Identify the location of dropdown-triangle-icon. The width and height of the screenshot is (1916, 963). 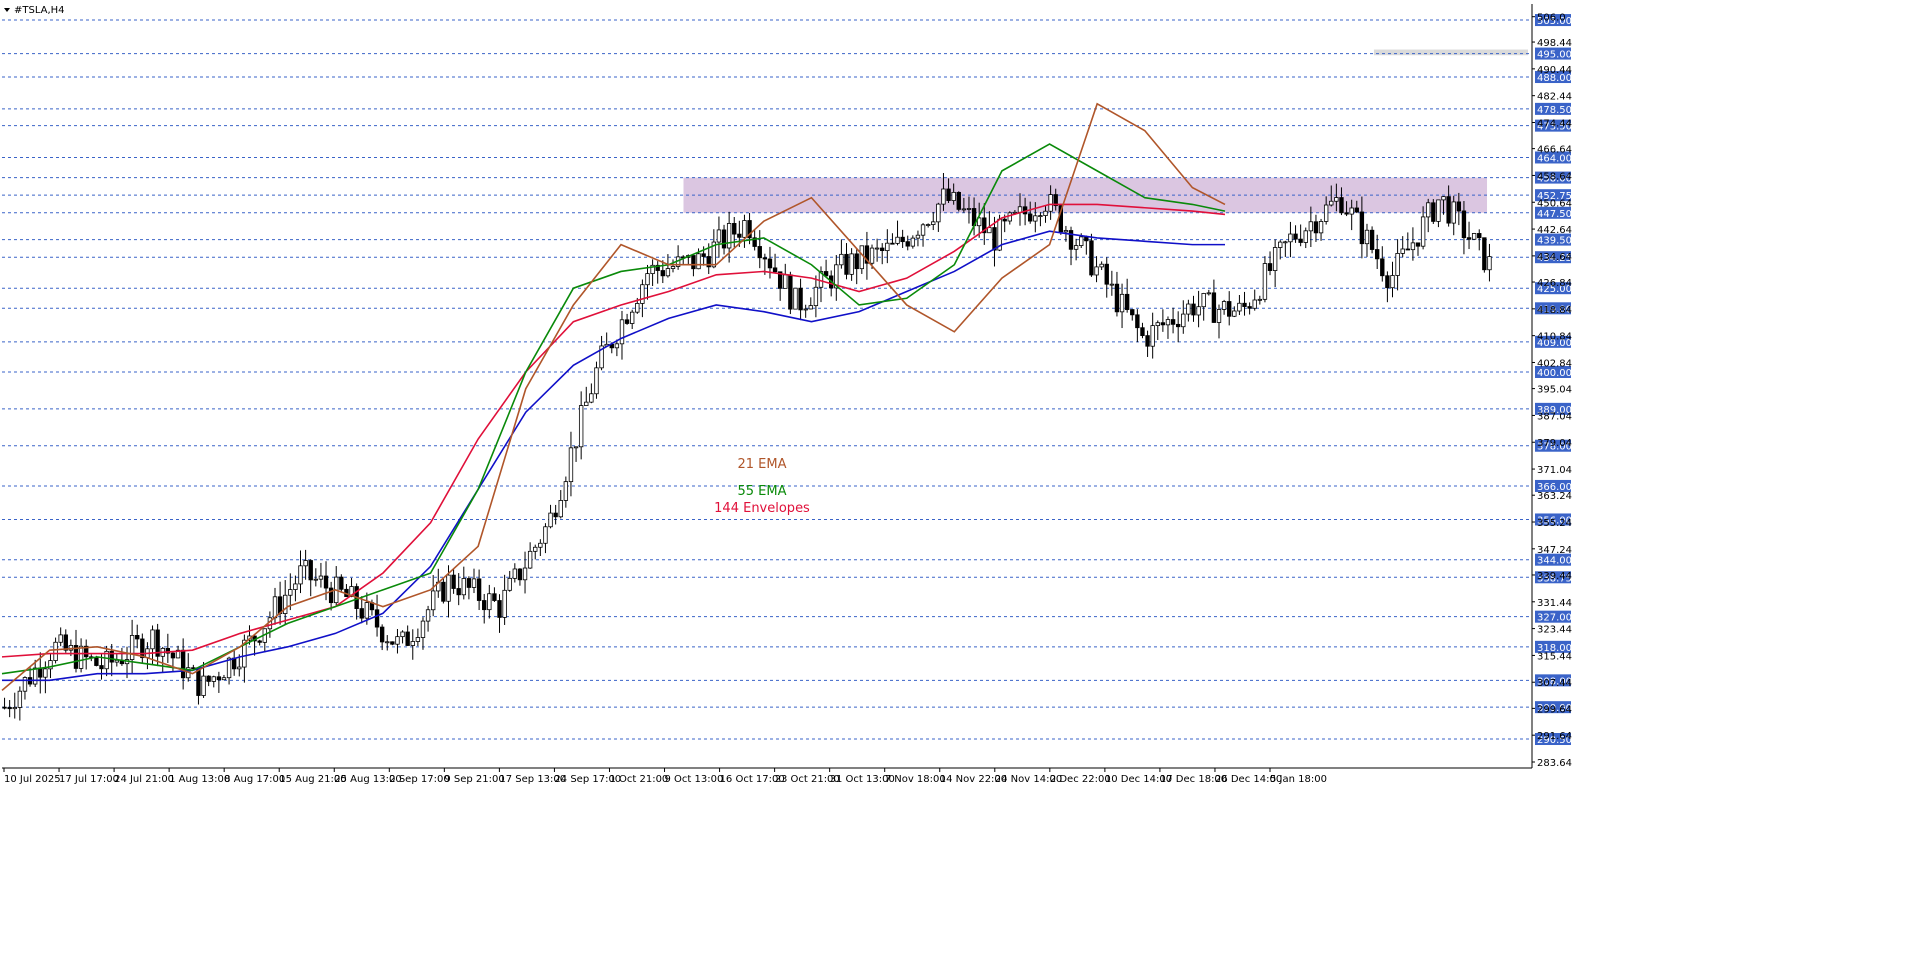
(7, 10).